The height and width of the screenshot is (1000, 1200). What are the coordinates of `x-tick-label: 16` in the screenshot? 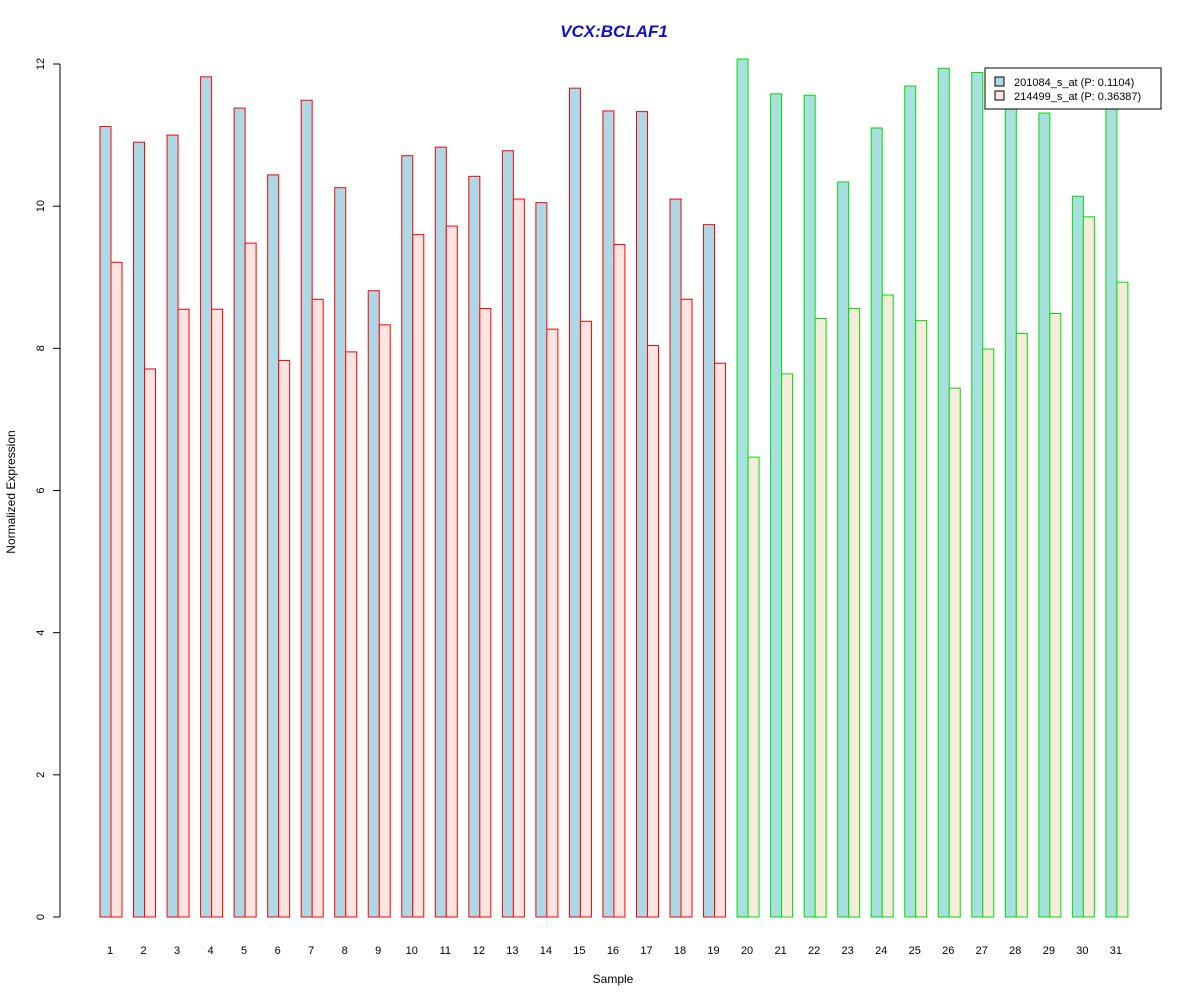 It's located at (613, 951).